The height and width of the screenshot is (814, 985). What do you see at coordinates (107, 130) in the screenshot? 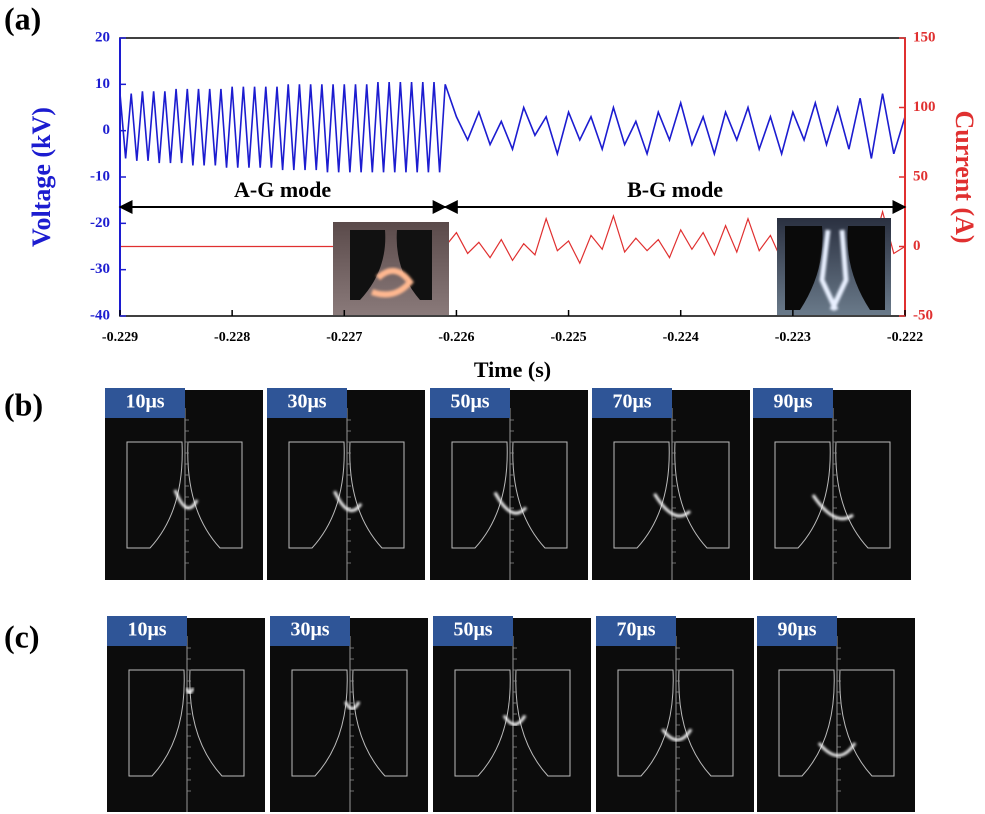
I see `y-tick-label: 0` at bounding box center [107, 130].